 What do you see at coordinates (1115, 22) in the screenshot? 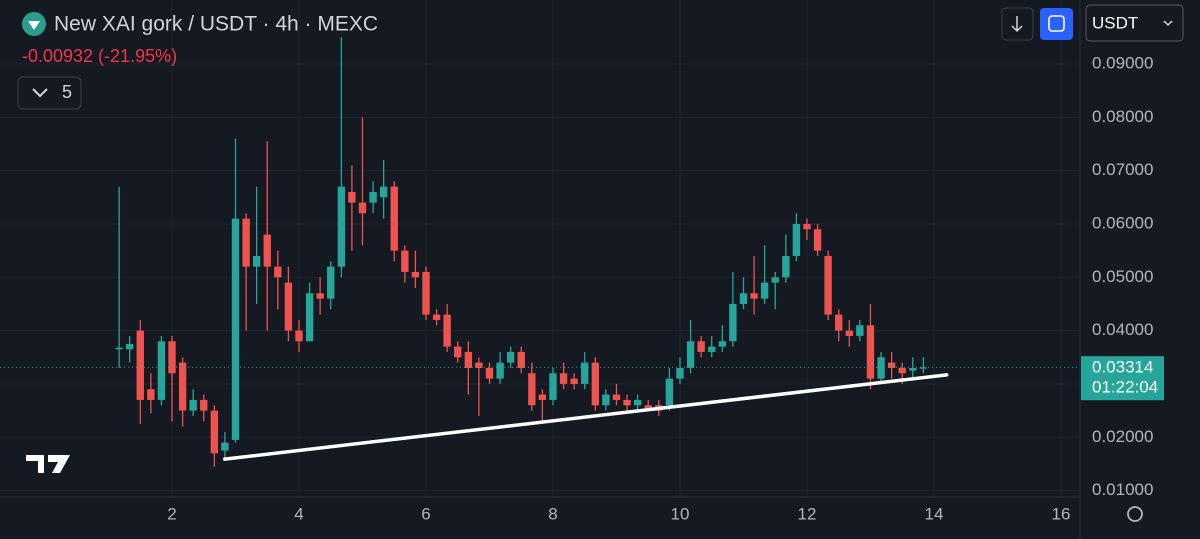
I see `currency-label: USDT` at bounding box center [1115, 22].